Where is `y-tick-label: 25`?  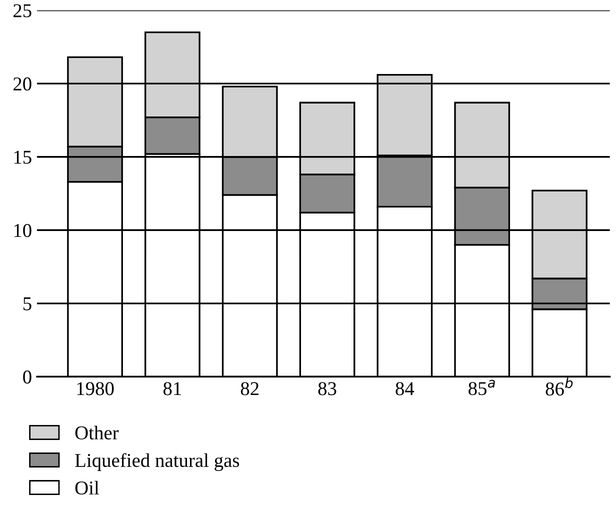 y-tick-label: 25 is located at coordinates (23, 11).